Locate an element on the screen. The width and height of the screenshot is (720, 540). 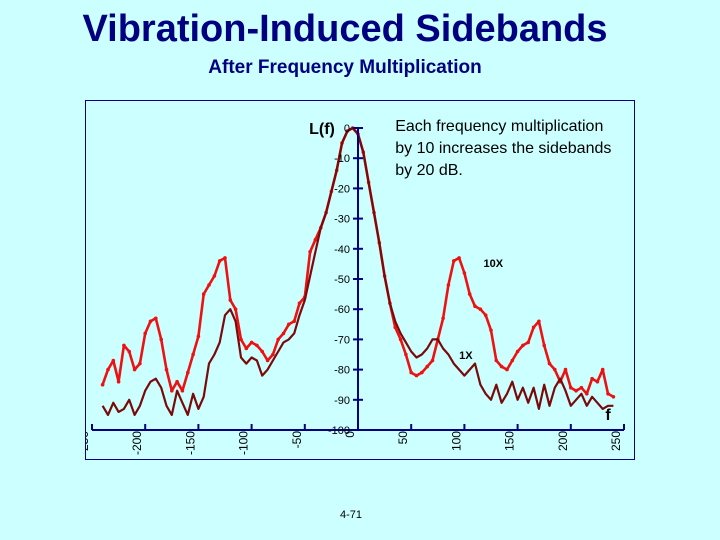
y-tick-label: -20 is located at coordinates (342, 189).